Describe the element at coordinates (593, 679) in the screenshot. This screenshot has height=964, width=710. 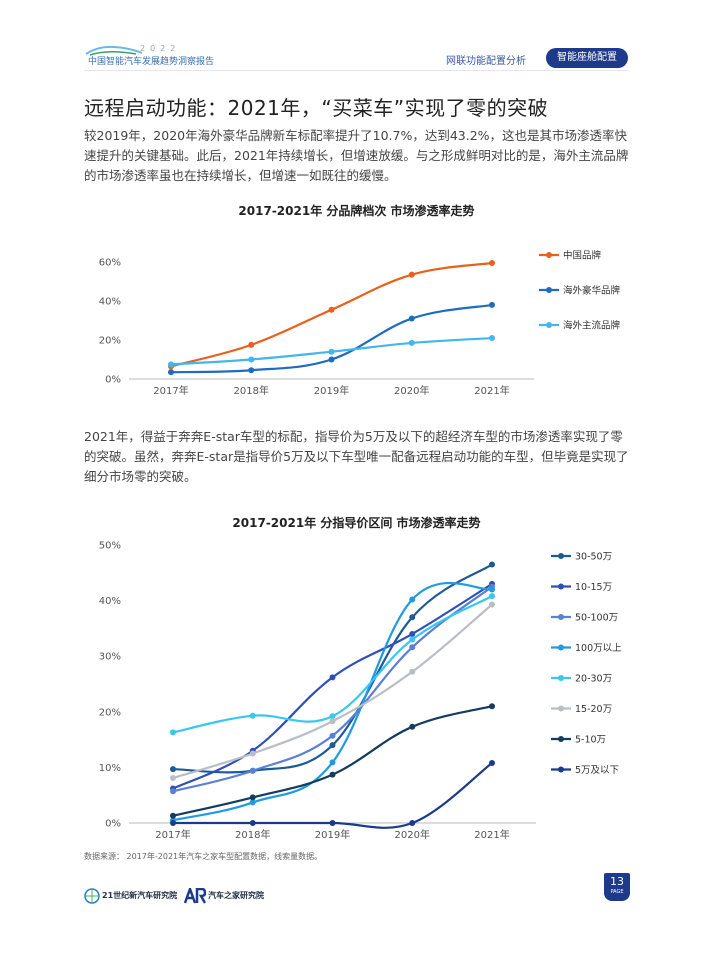
I see `legend-label: 20-30万` at that location.